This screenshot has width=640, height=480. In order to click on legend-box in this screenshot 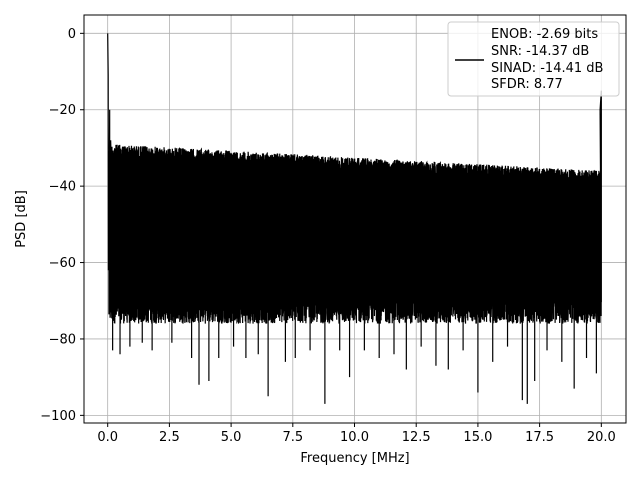, I will do `click(533, 59)`.